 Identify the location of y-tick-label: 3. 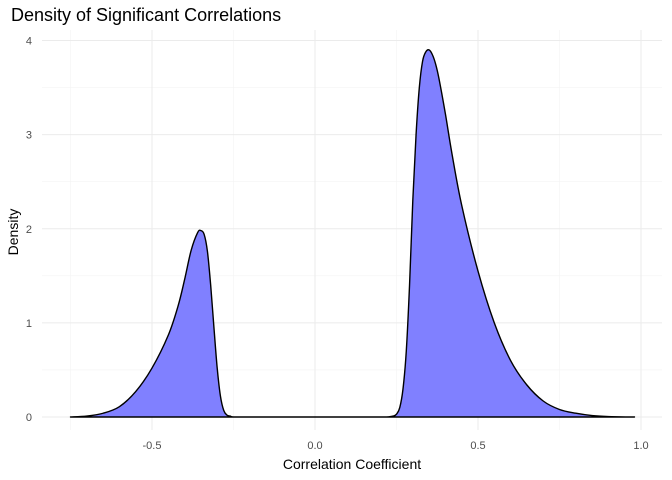
(29, 136).